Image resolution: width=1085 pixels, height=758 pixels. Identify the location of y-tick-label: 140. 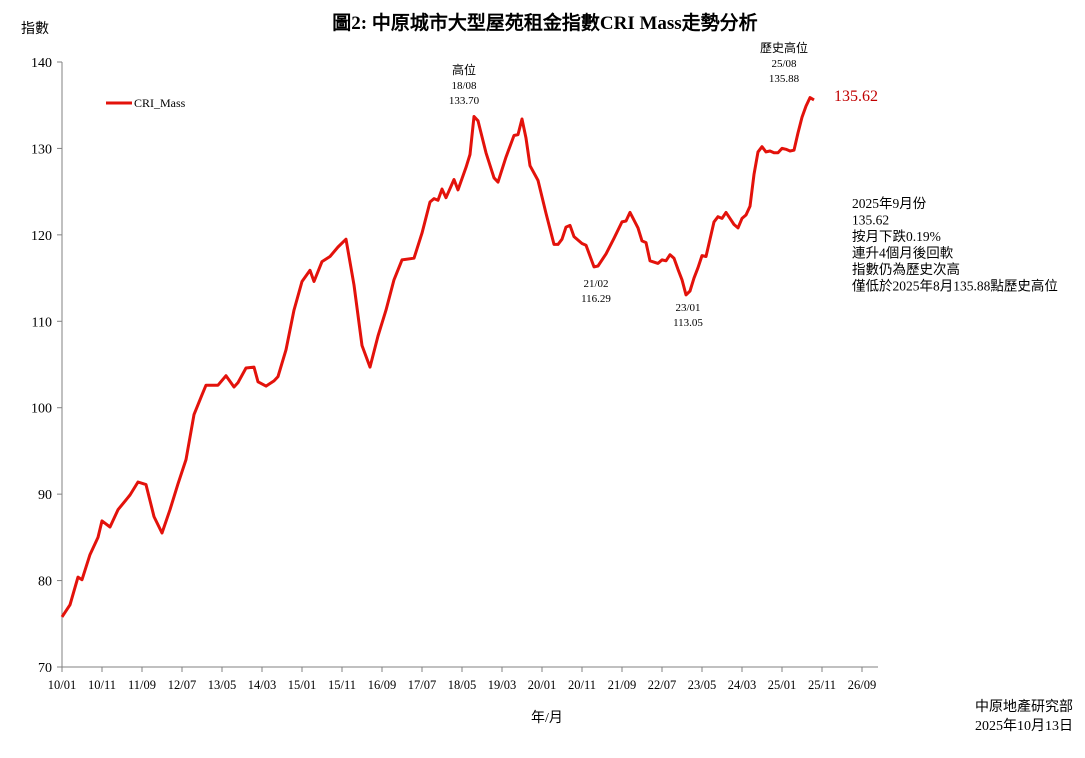
(41, 63).